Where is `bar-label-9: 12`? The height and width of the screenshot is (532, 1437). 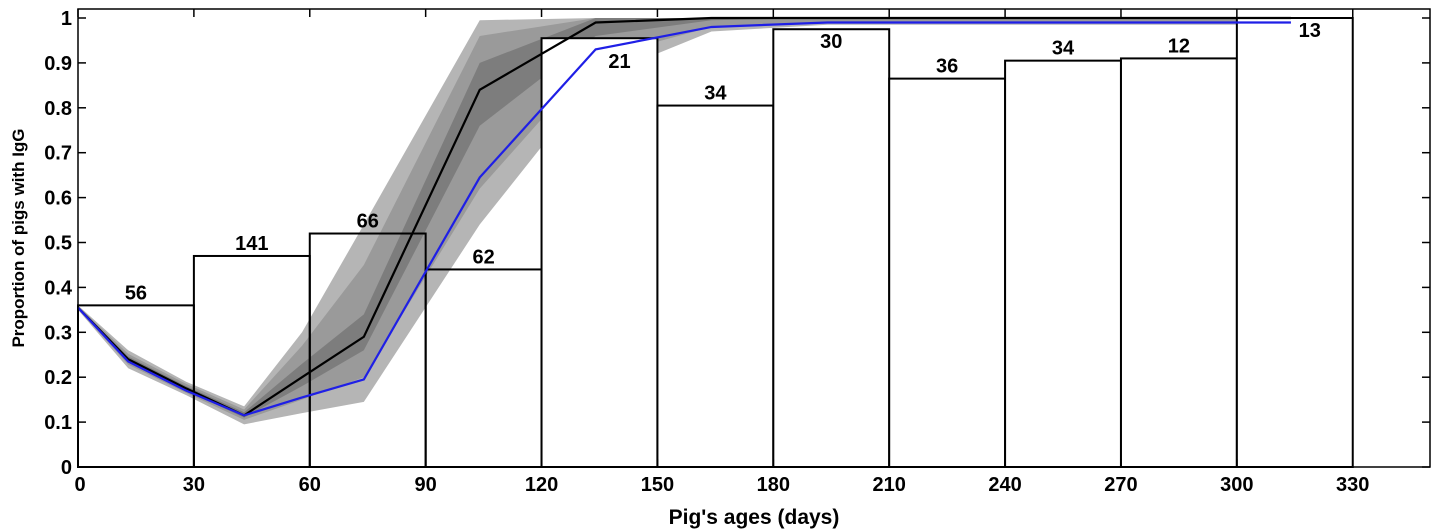
bar-label-9: 12 is located at coordinates (1179, 46).